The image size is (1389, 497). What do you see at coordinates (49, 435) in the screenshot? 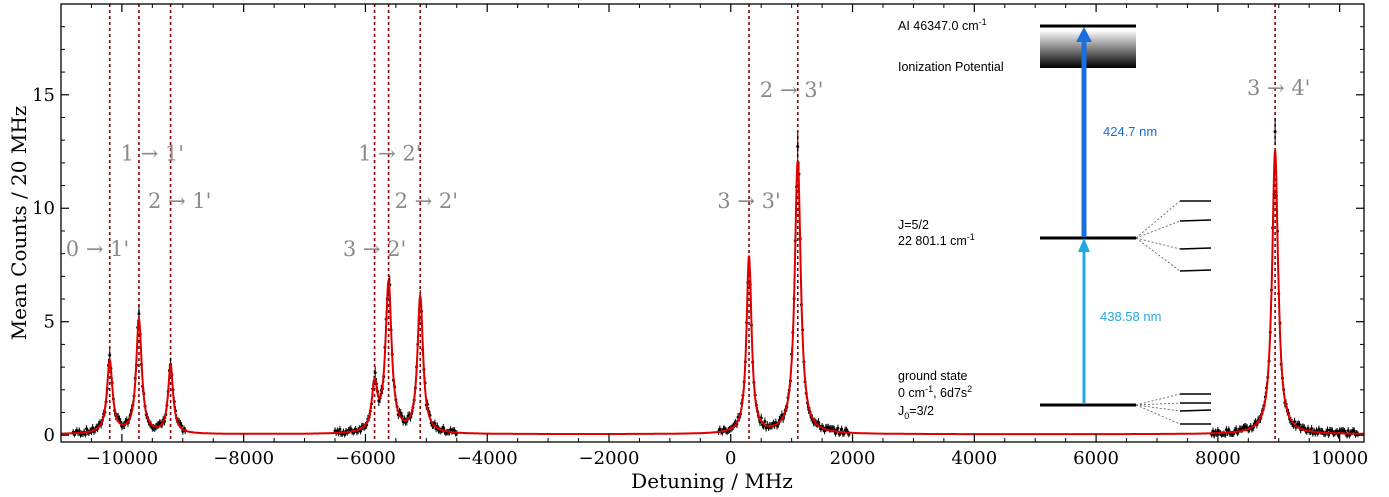
I see `y-tick-label: 0` at bounding box center [49, 435].